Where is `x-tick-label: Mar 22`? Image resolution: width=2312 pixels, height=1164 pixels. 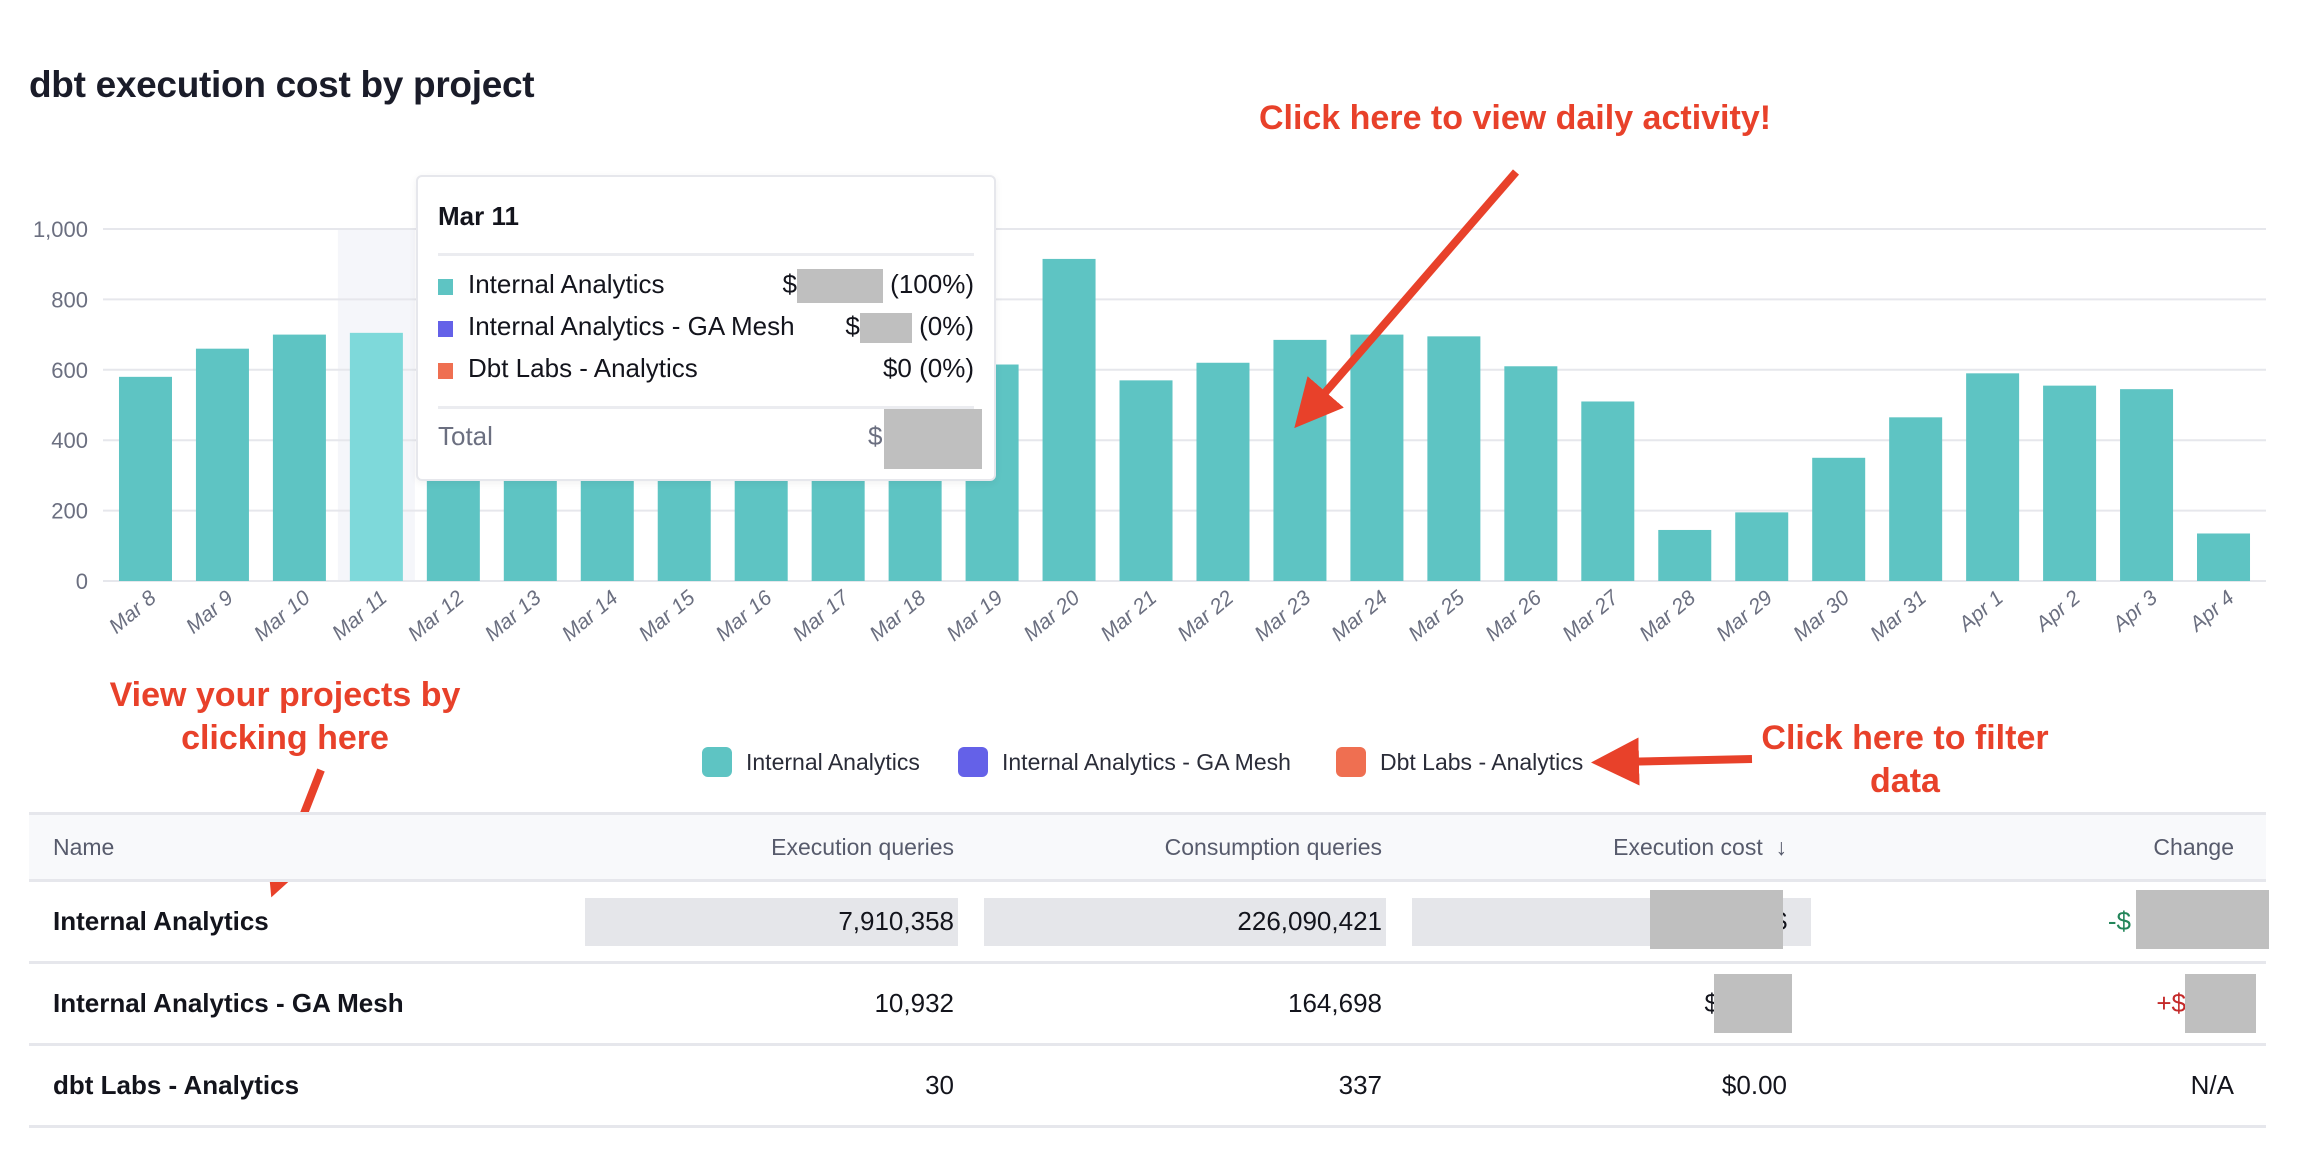 x-tick-label: Mar 22 is located at coordinates (1205, 616).